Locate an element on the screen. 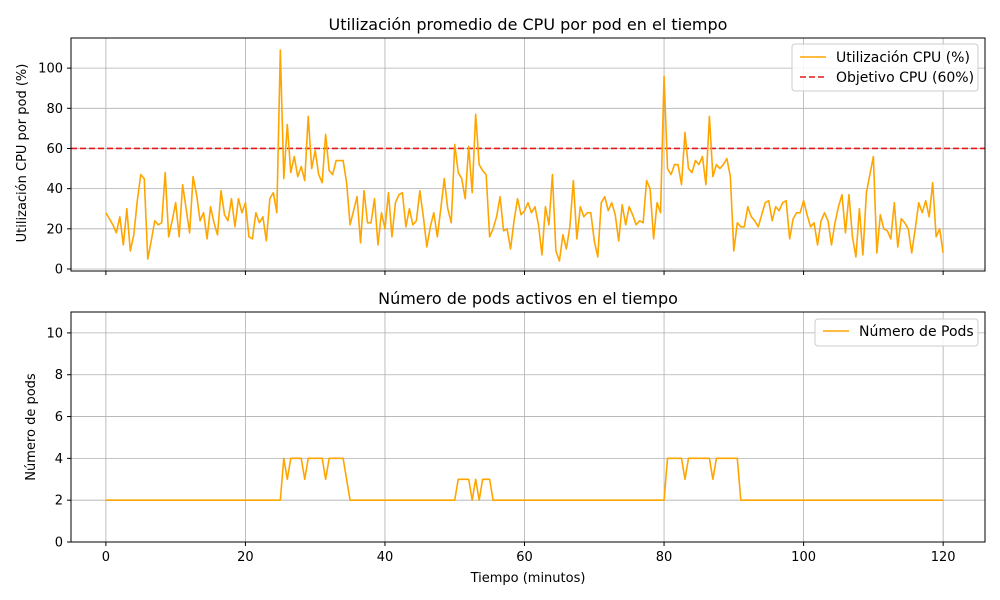 The width and height of the screenshot is (1000, 600). cpu-y-tick-label-60: 60 is located at coordinates (54, 149).